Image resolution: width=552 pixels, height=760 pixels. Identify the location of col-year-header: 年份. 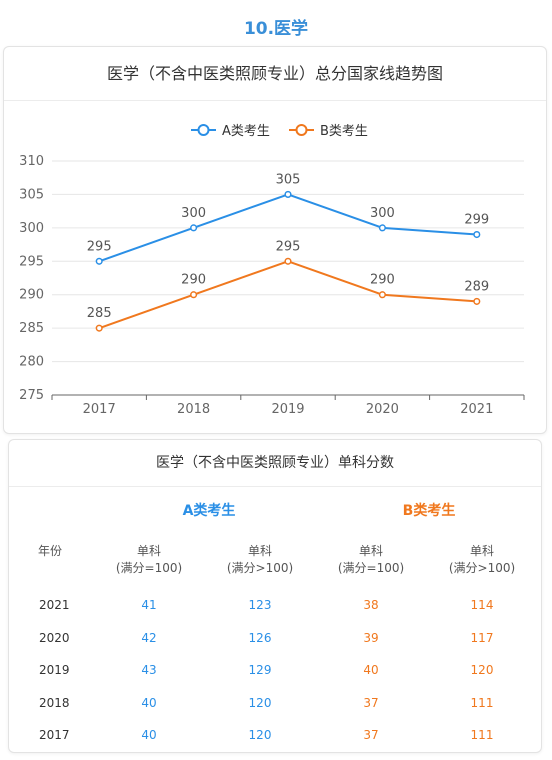
(57, 551).